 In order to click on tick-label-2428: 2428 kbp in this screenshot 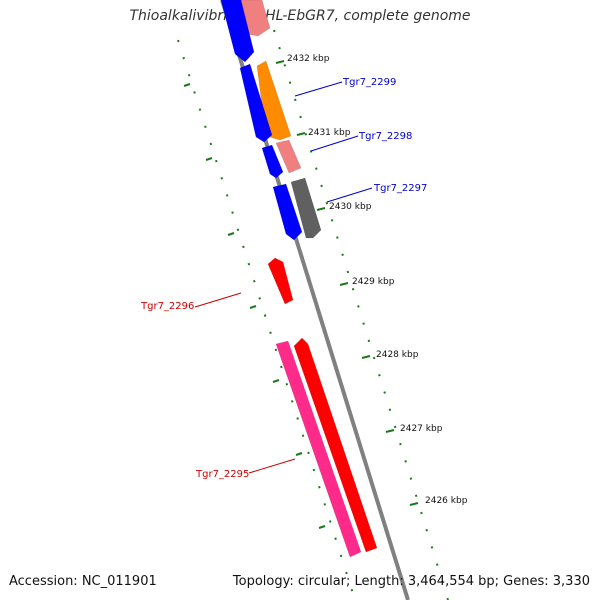, I will do `click(397, 355)`.